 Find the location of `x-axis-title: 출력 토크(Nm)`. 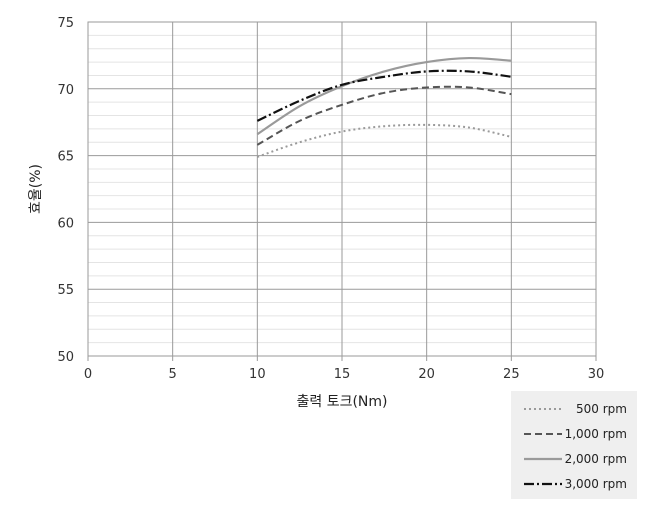

x-axis-title: 출력 토크(Nm) is located at coordinates (341, 402).